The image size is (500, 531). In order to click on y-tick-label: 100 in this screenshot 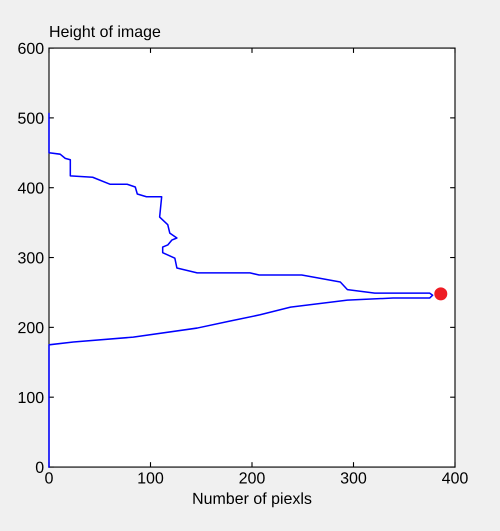, I will do `click(31, 398)`.